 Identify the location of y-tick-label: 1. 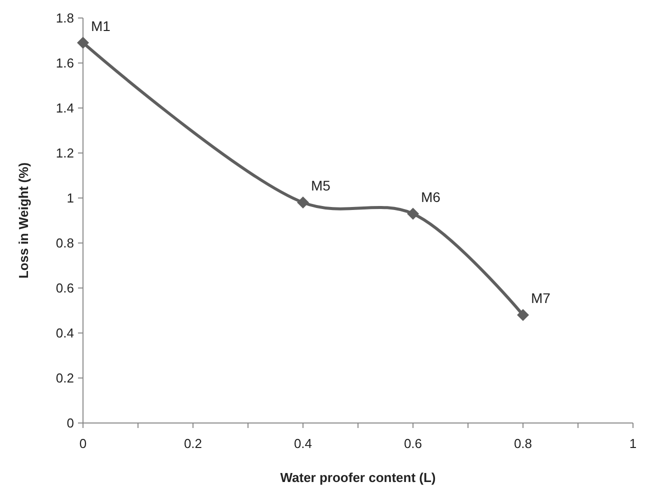
(70, 198).